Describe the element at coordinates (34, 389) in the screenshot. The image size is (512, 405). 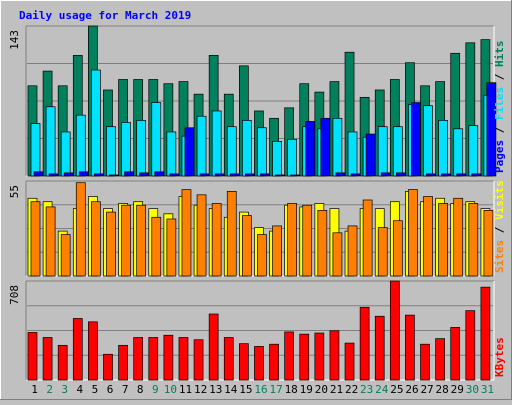
I see `x-tick-label-1: 1` at that location.